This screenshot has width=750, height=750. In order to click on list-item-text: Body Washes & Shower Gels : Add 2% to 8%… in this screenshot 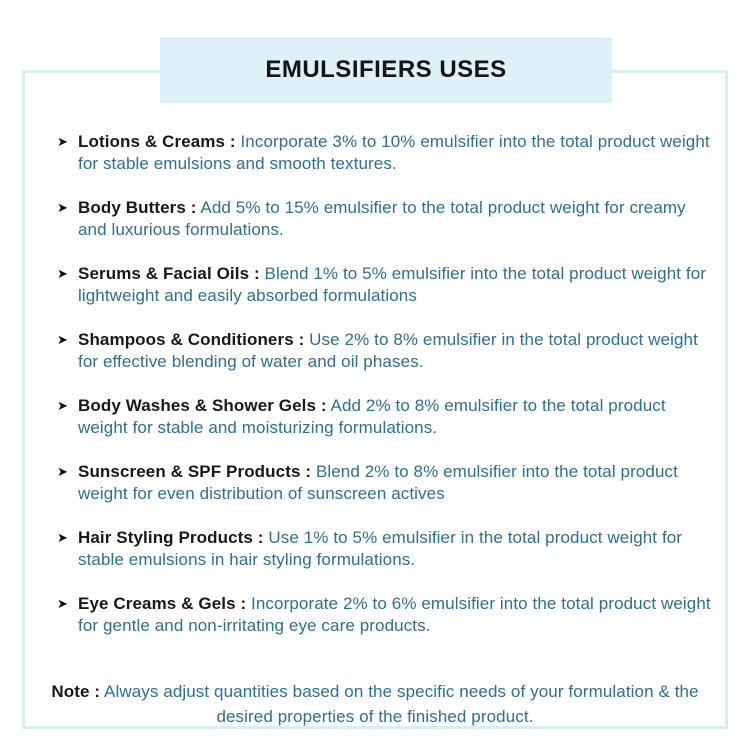, I will do `click(397, 417)`.